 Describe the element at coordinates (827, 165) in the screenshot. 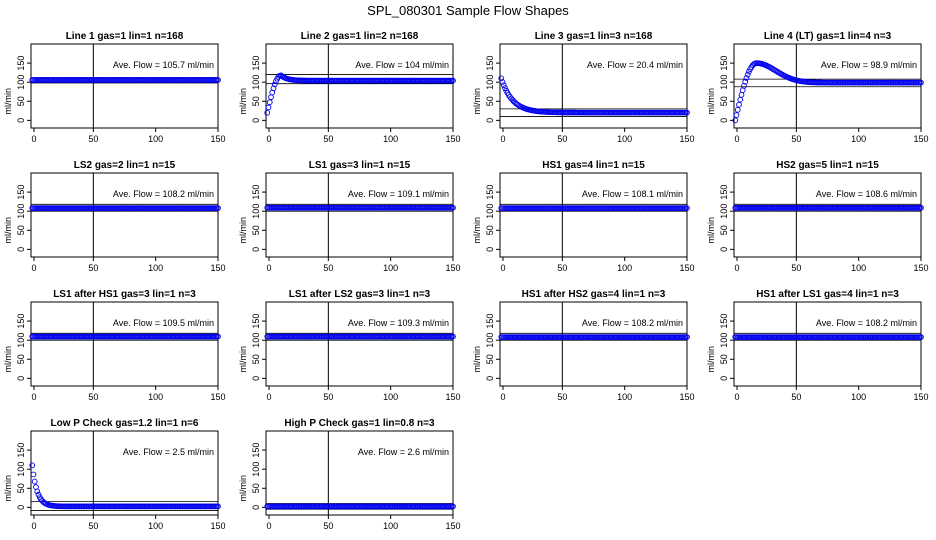

I see `chart-title: HS2 gas=5 lin=1 n=15` at that location.